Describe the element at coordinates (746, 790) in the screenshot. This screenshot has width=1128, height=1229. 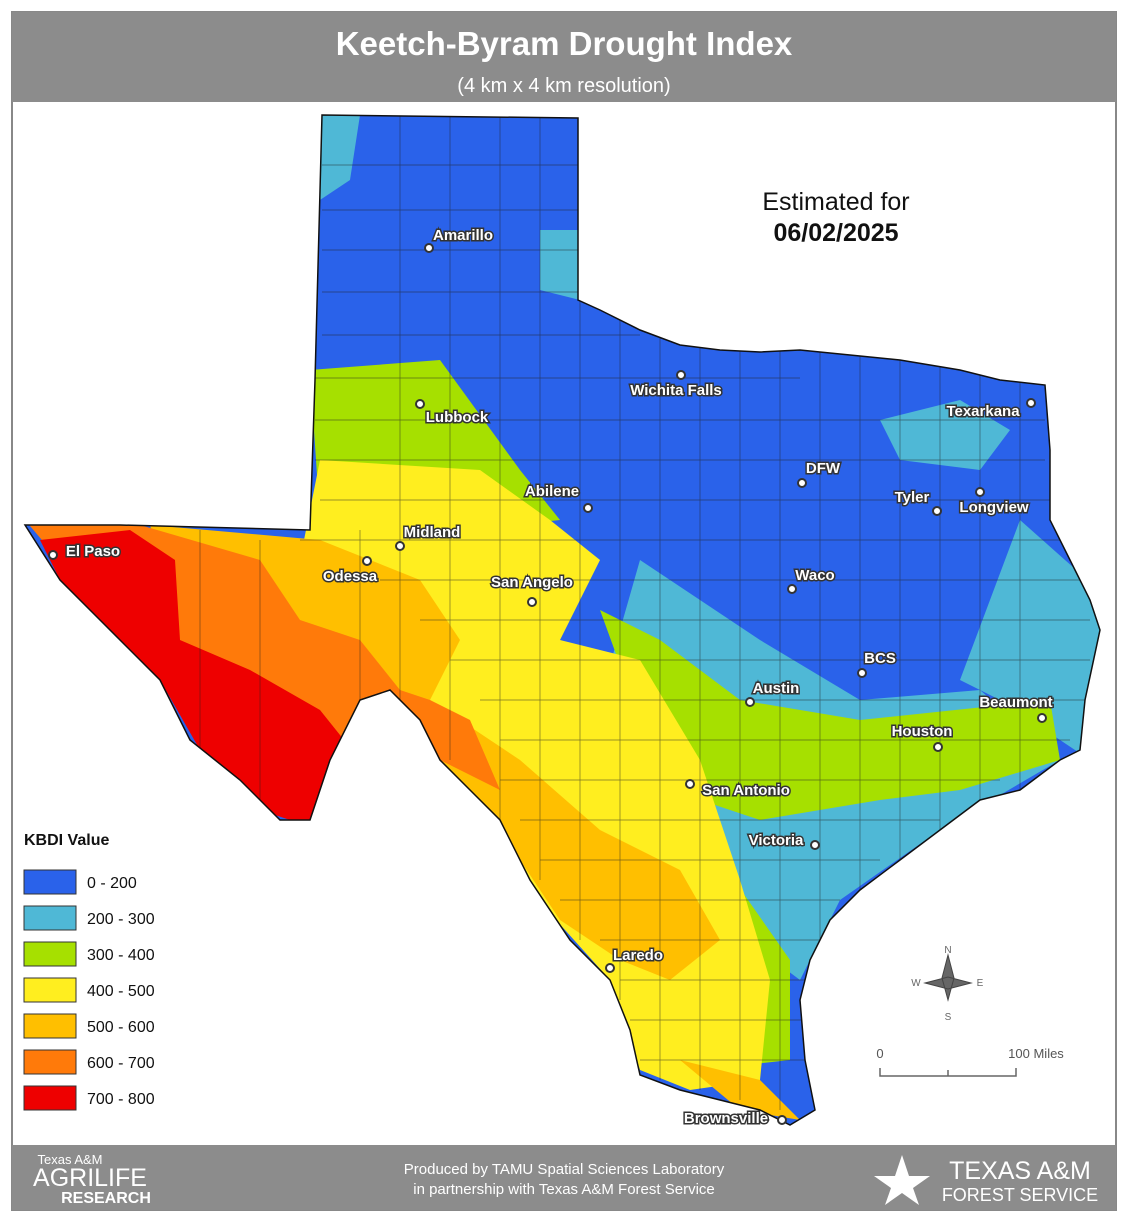
I see `city-label: San Antonio` at that location.